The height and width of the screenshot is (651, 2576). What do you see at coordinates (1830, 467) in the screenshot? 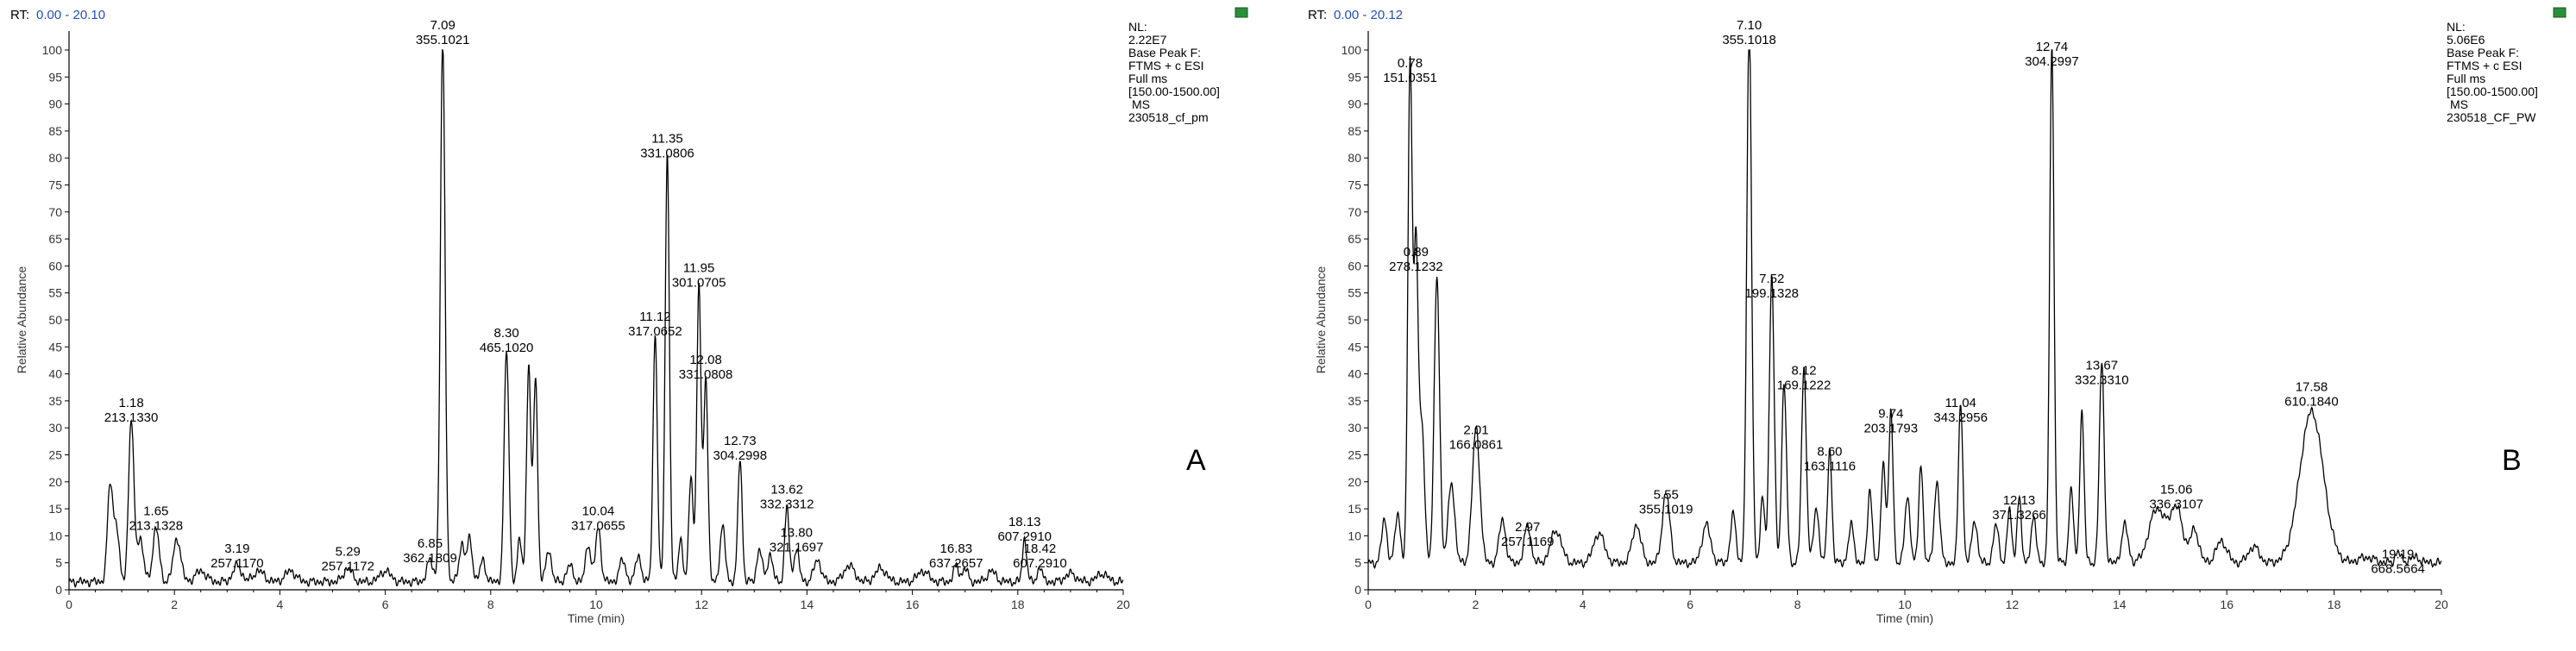
I see `peak-mz-value: 163.1116` at bounding box center [1830, 467].